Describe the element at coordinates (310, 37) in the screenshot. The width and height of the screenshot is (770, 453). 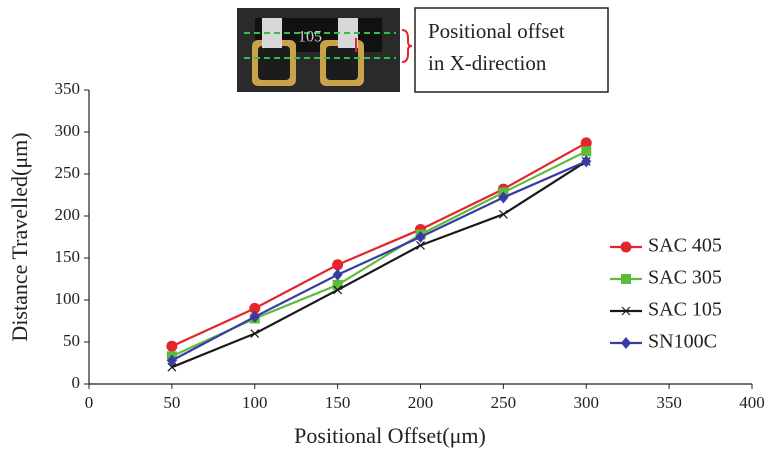
I see `inset-marking: 105` at that location.